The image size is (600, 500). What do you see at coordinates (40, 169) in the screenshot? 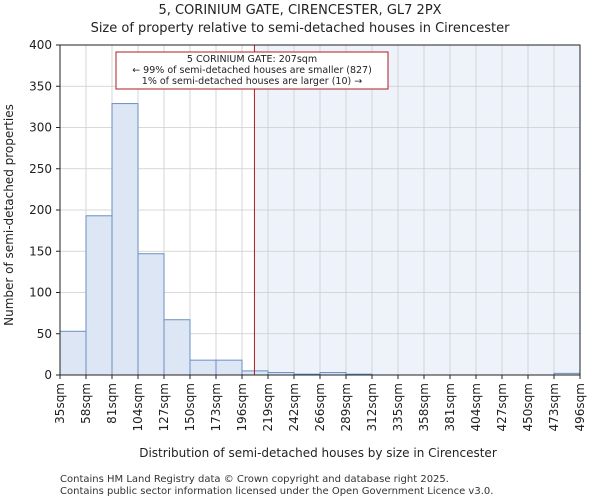
I see `y-tick-label-5: 250` at bounding box center [40, 169].